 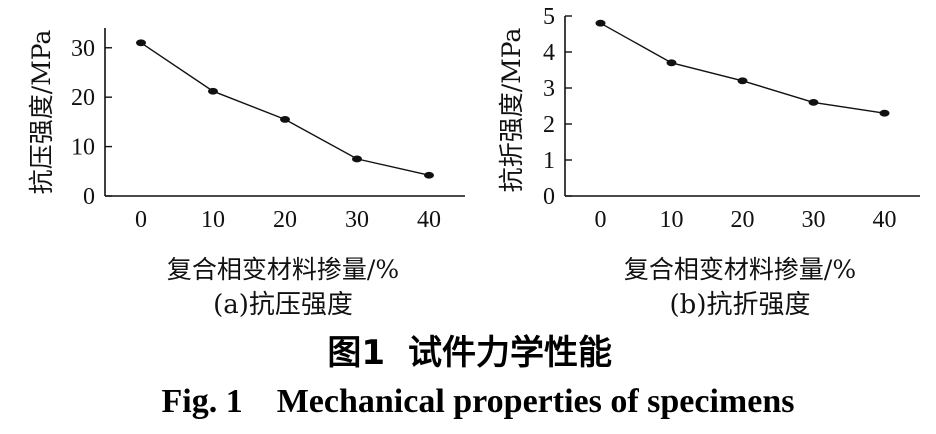 I want to click on chart-b-subcaption: (b)抗折强度, so click(x=740, y=305).